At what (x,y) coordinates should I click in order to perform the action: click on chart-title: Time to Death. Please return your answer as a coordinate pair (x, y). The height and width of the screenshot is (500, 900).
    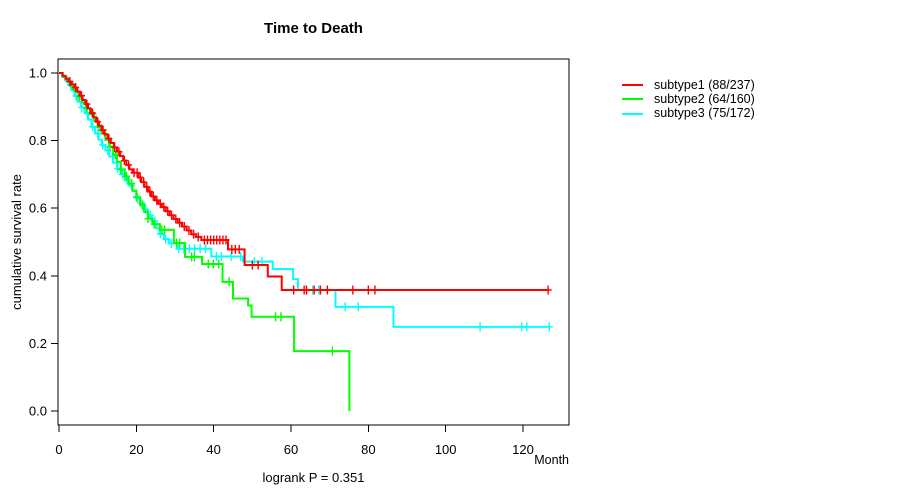
    Looking at the image, I should click on (313, 28).